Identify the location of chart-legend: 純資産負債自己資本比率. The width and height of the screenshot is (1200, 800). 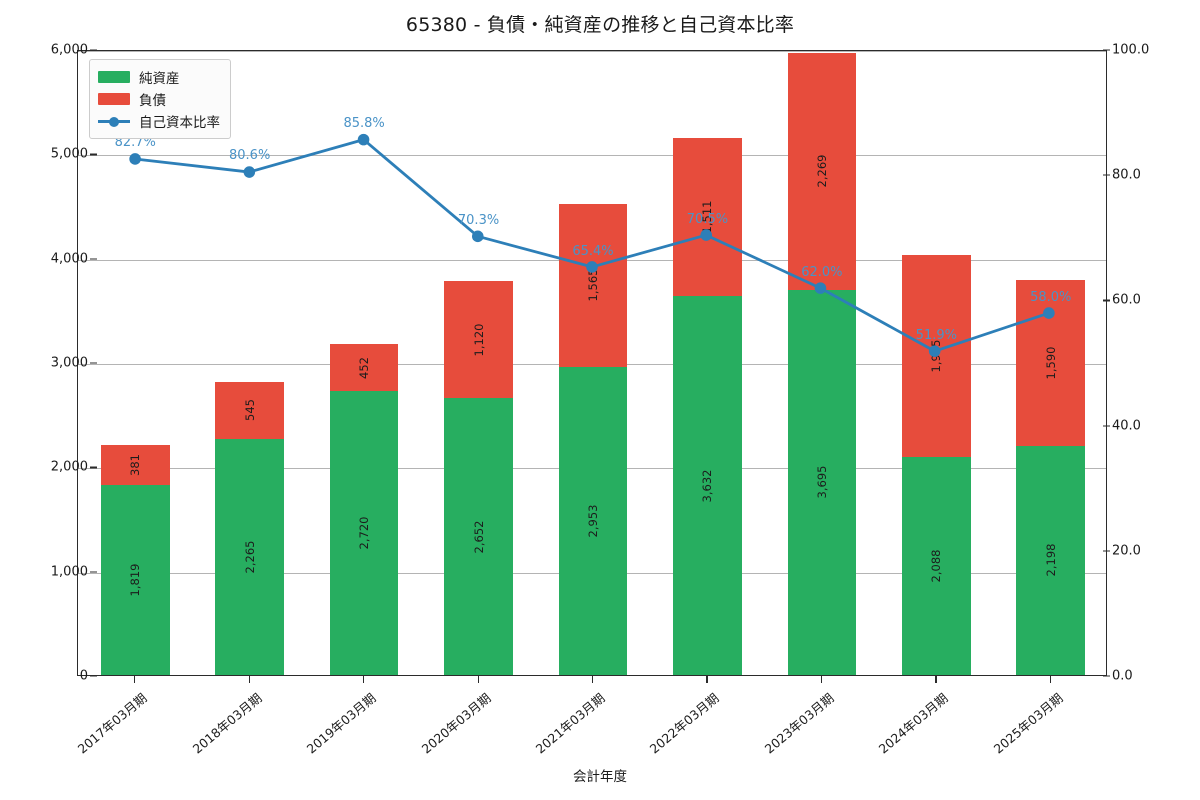
(160, 99).